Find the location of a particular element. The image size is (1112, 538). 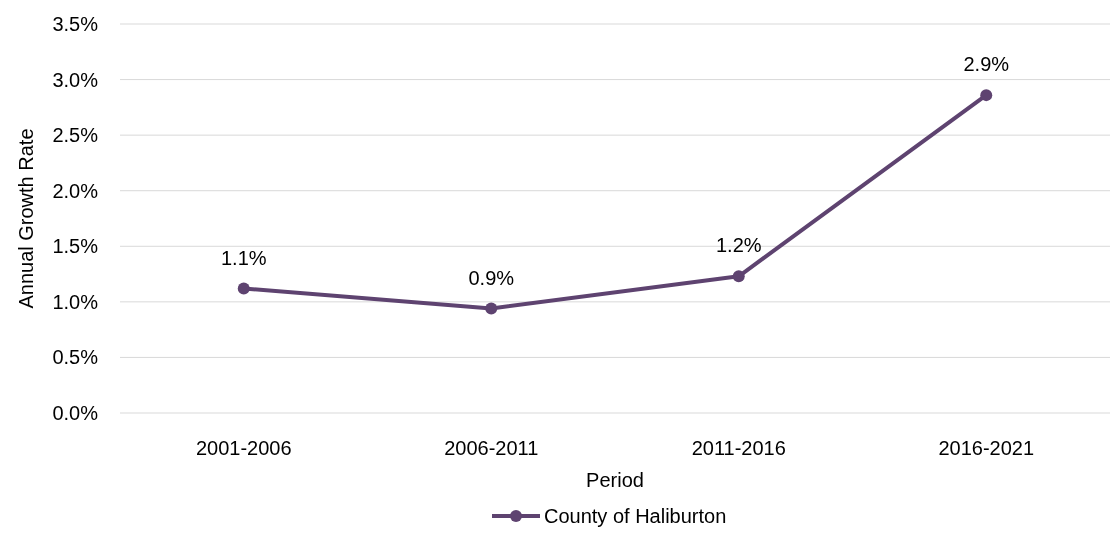

y-tick-label: 3.5% is located at coordinates (75, 24).